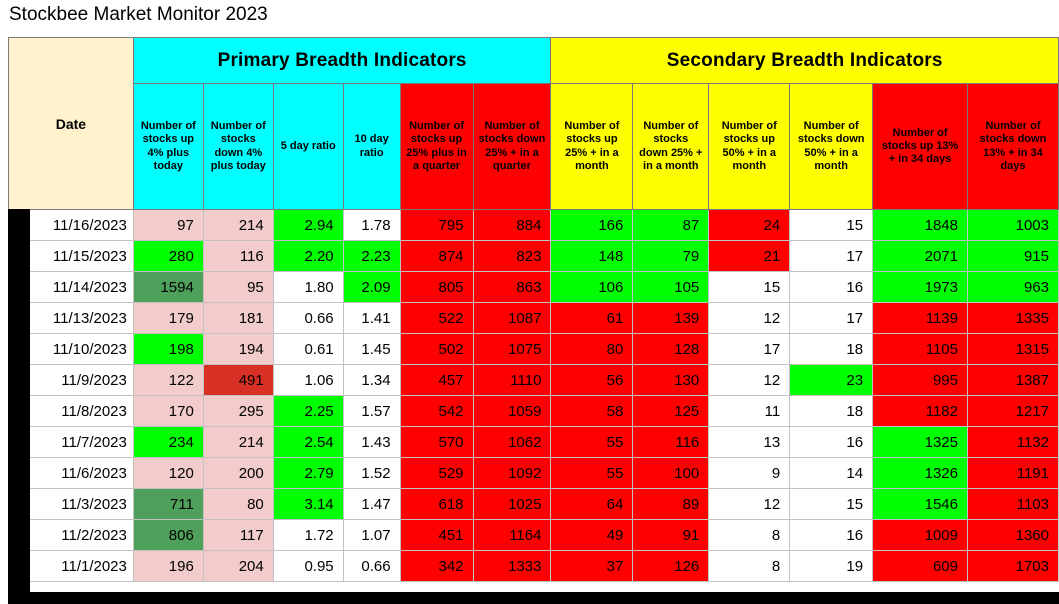  I want to click on value-cell: 711, so click(168, 504).